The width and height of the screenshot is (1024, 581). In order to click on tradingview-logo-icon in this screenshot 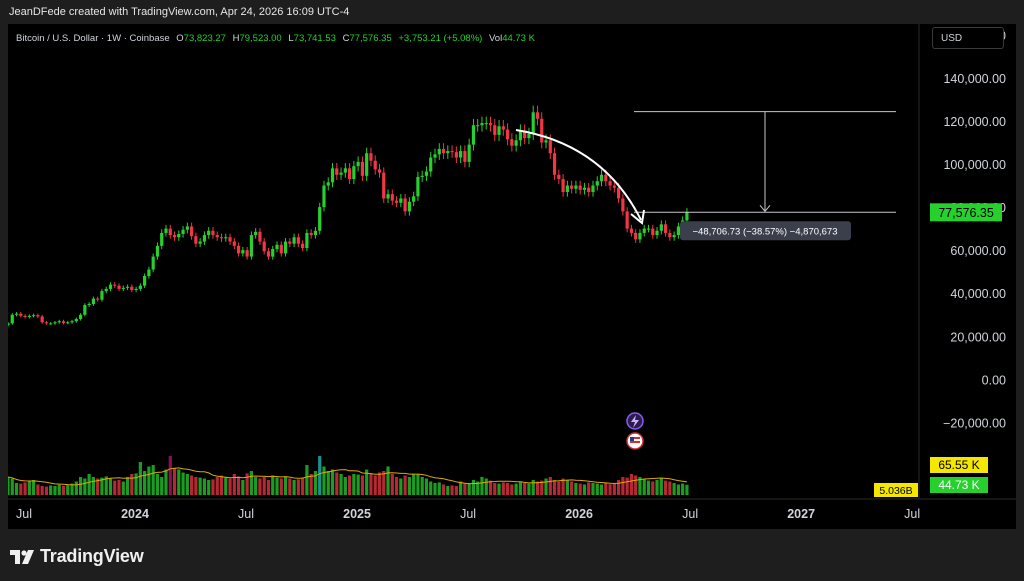, I will do `click(22, 556)`.